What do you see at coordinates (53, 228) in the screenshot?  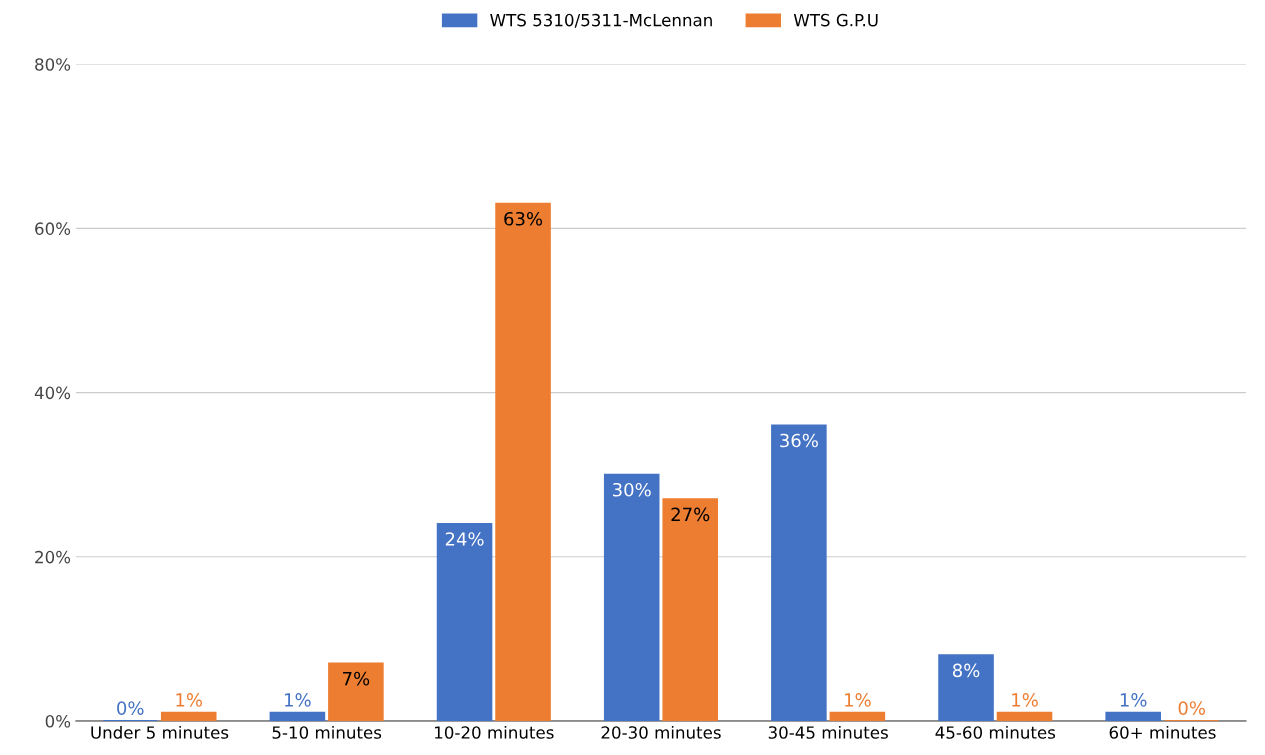 I see `y-tick-label: 60%` at bounding box center [53, 228].